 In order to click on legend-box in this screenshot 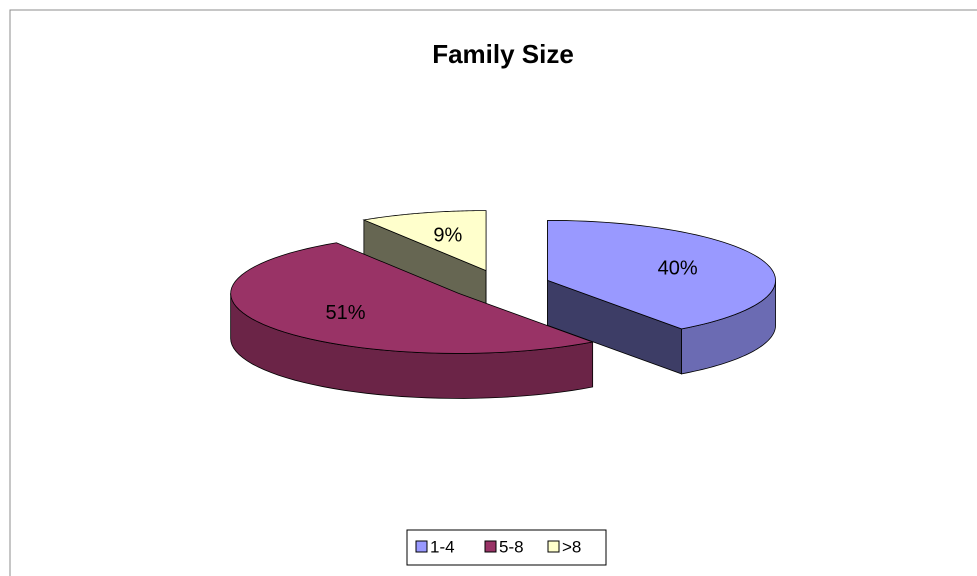, I will do `click(506, 547)`.